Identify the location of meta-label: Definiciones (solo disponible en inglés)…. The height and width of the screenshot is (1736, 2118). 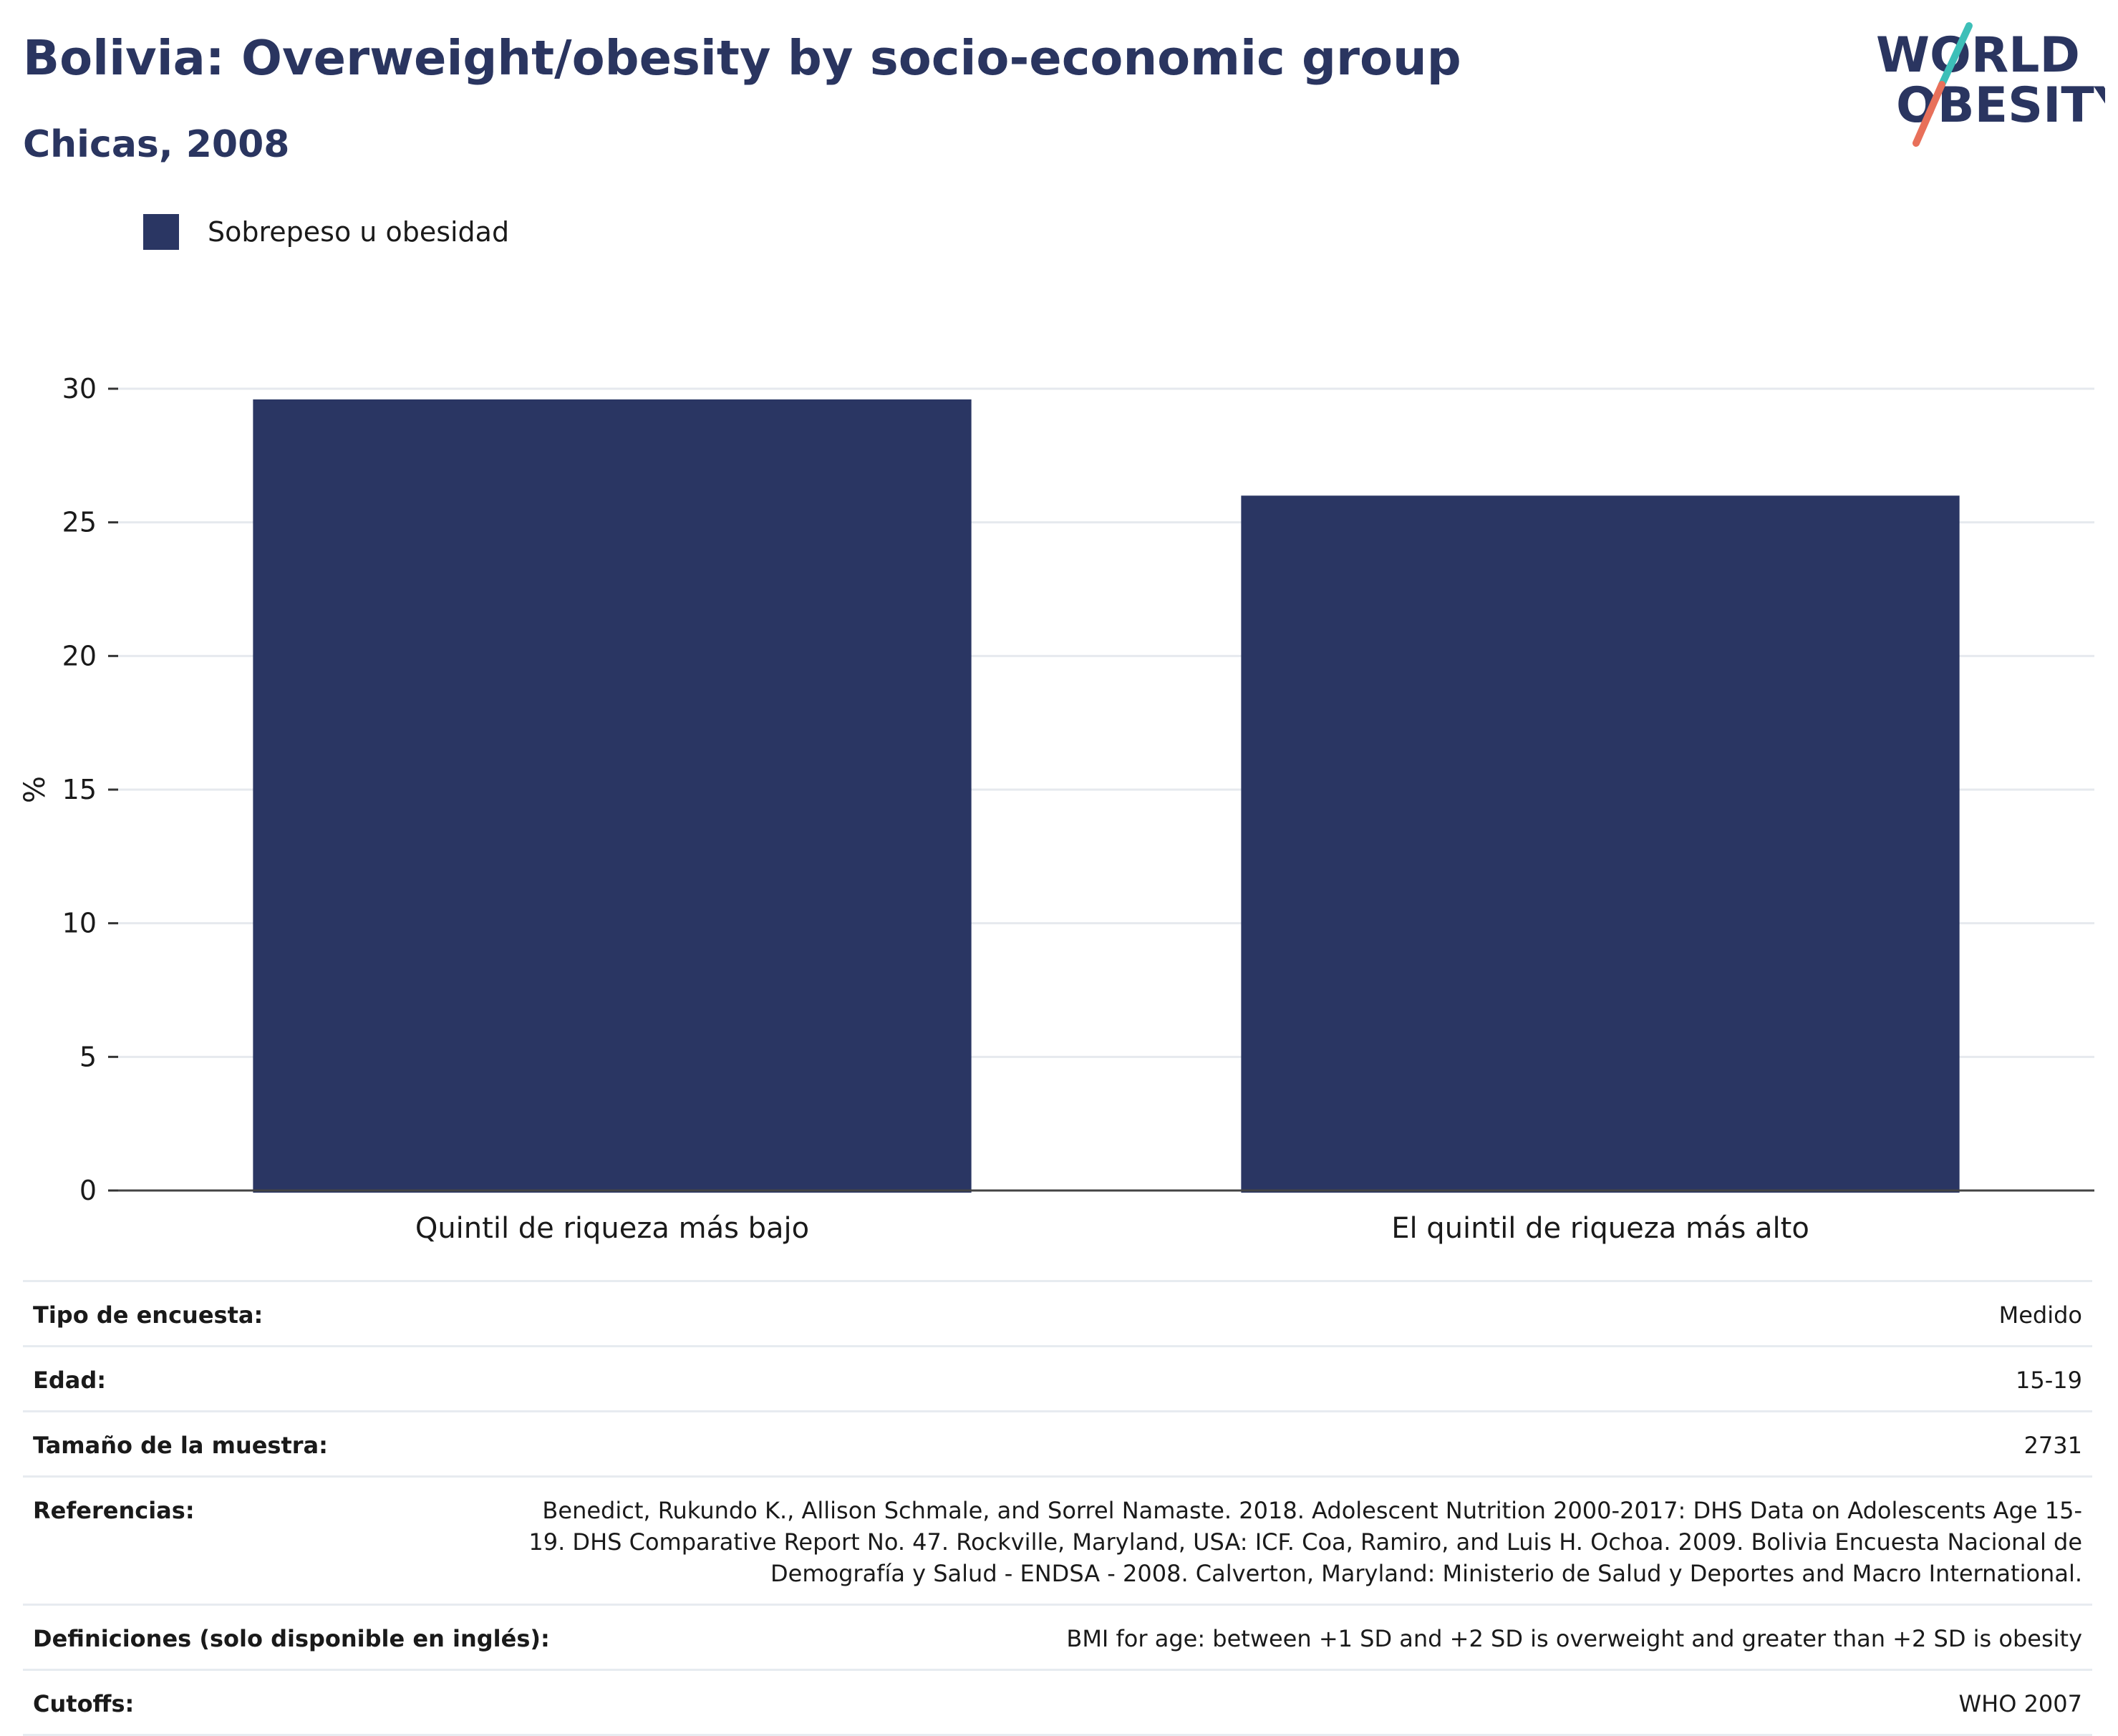
(291, 1638).